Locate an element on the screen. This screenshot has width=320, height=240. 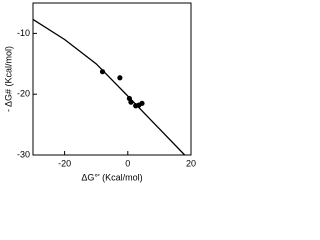
x-tick-label: -20 is located at coordinates (64, 163).